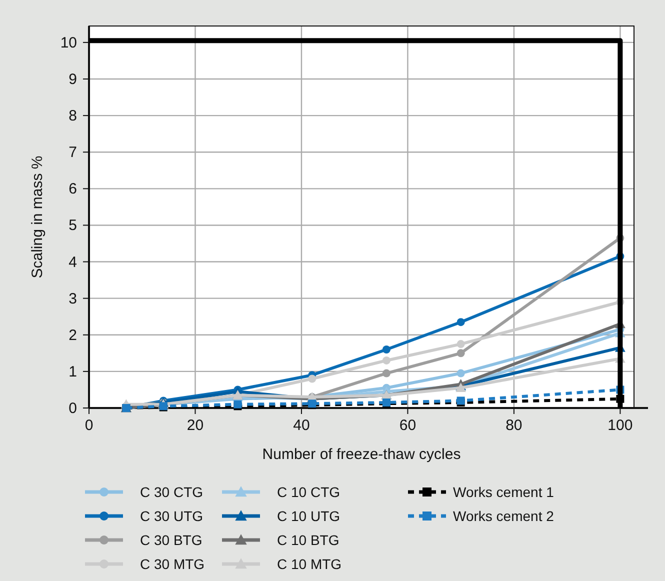 The image size is (665, 581). I want to click on legend-label: C 30 BTG, so click(171, 540).